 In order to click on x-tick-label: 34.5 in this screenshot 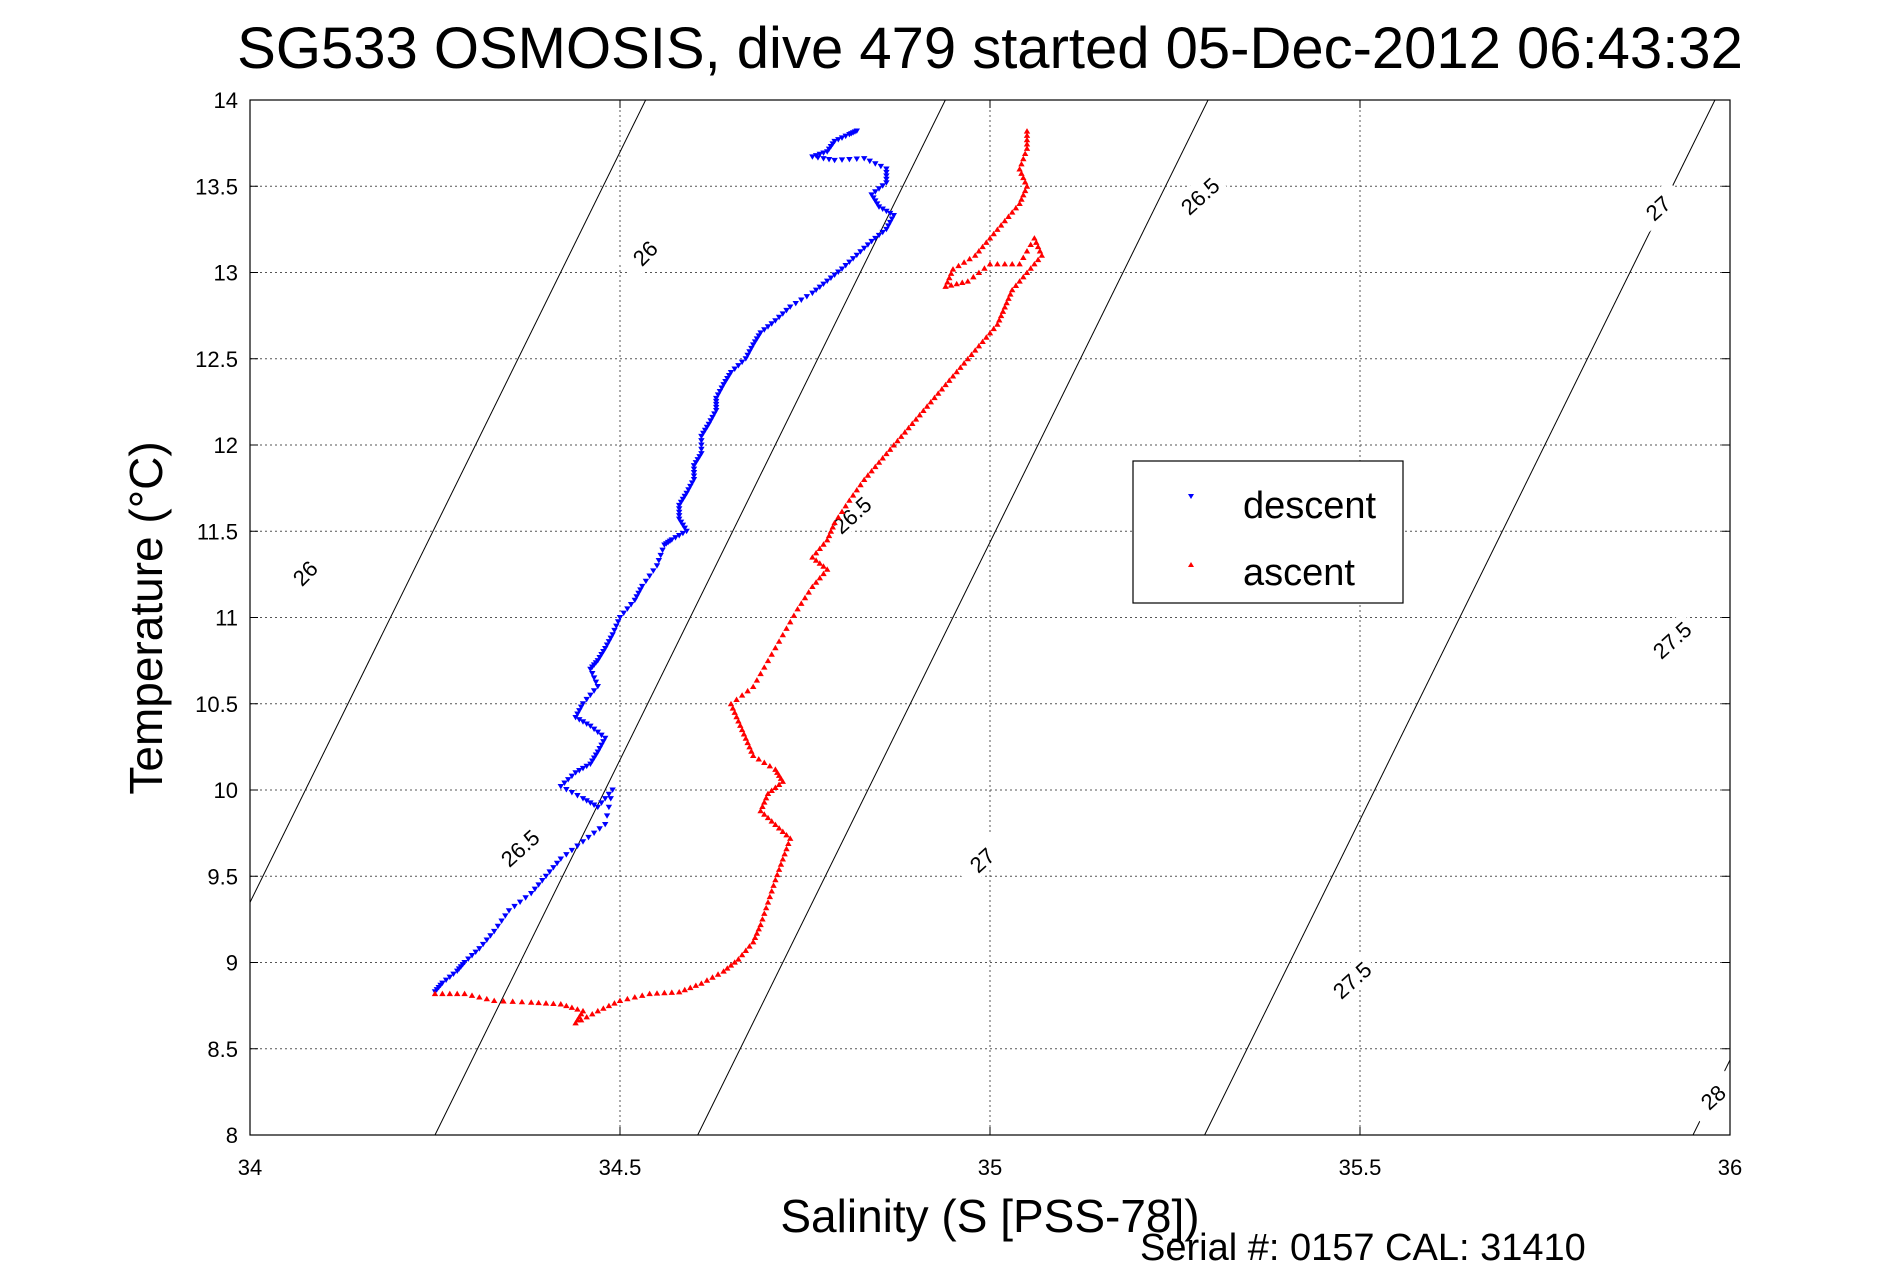, I will do `click(620, 1167)`.